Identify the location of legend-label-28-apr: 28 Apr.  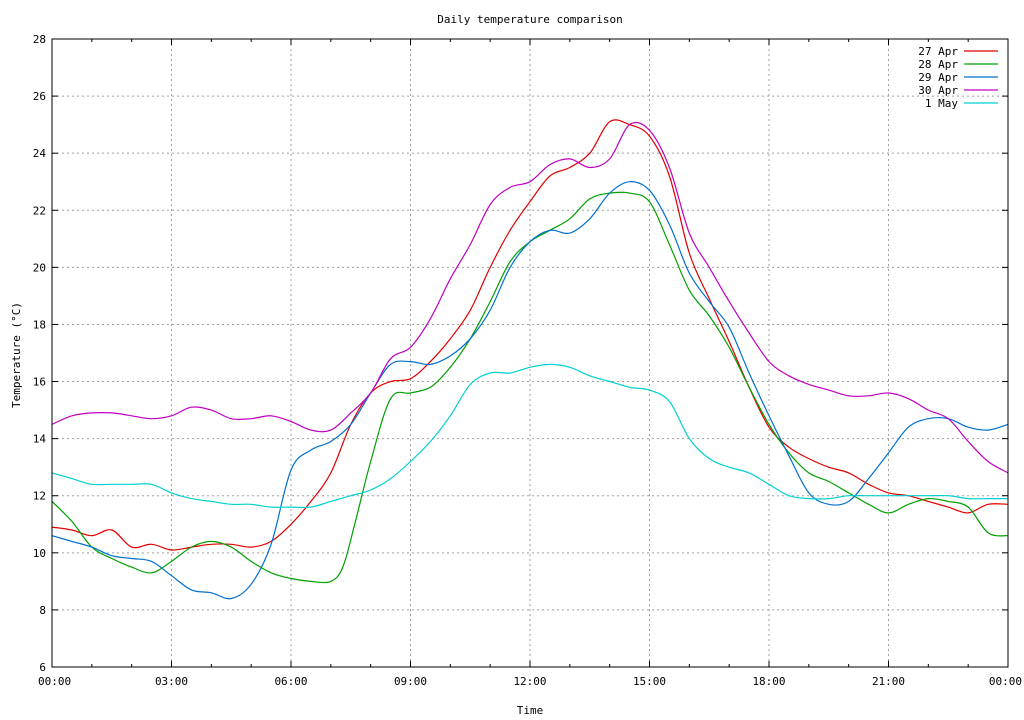
(938, 64).